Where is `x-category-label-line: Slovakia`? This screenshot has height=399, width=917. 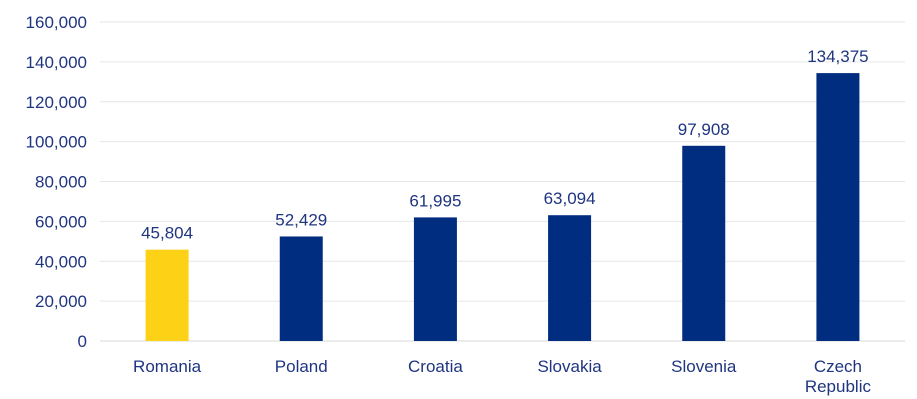 x-category-label-line: Slovakia is located at coordinates (569, 366).